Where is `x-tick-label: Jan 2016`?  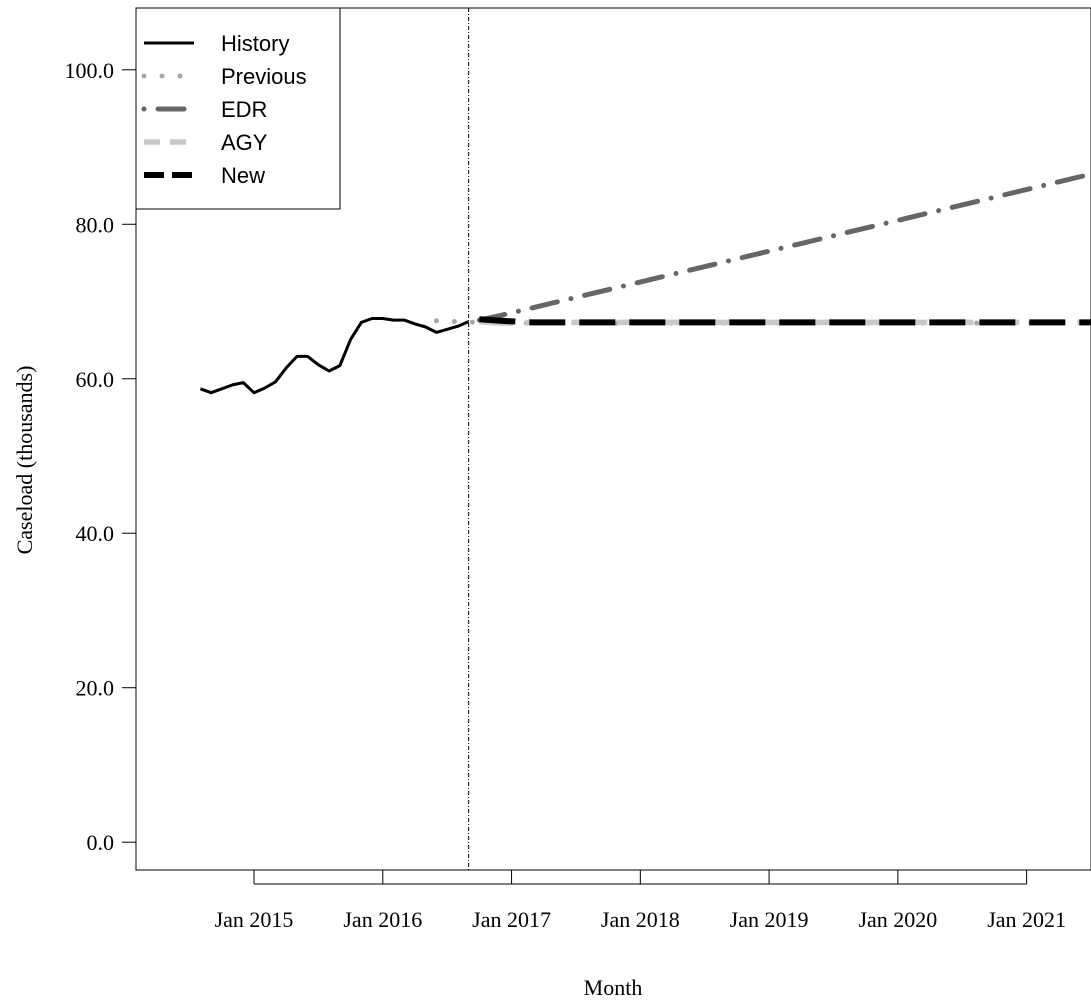
x-tick-label: Jan 2016 is located at coordinates (382, 919).